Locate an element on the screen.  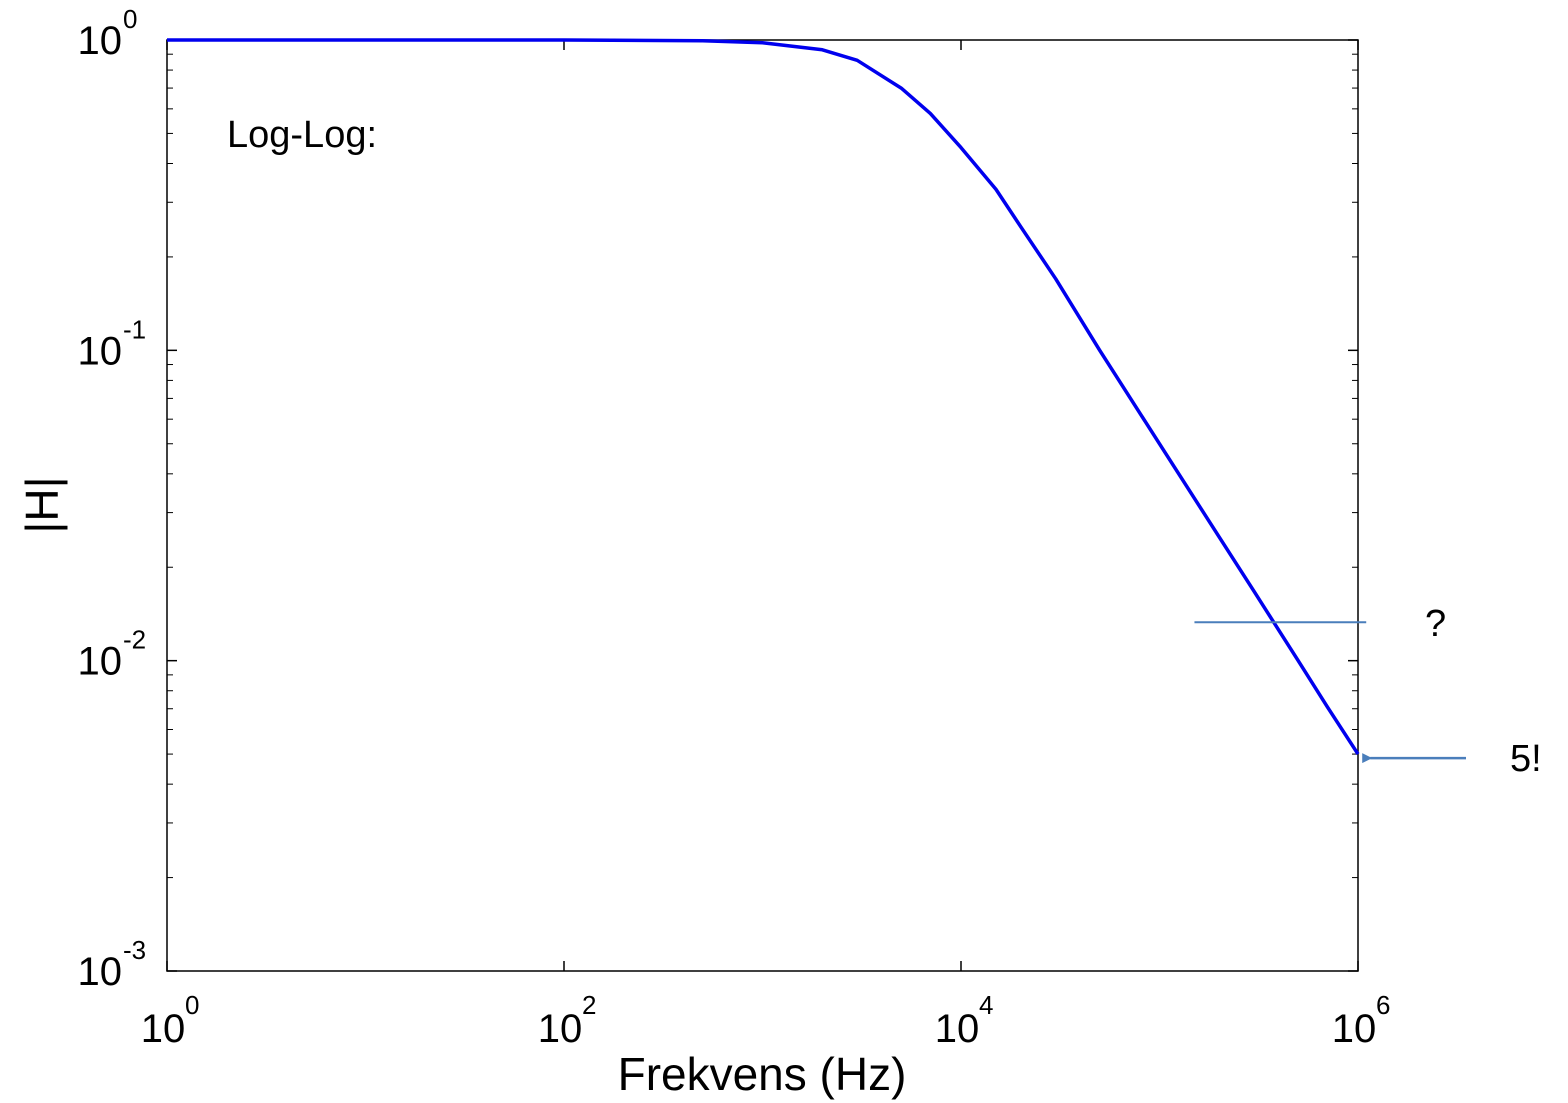
y-tick-label: 10 0 is located at coordinates (108, 33).